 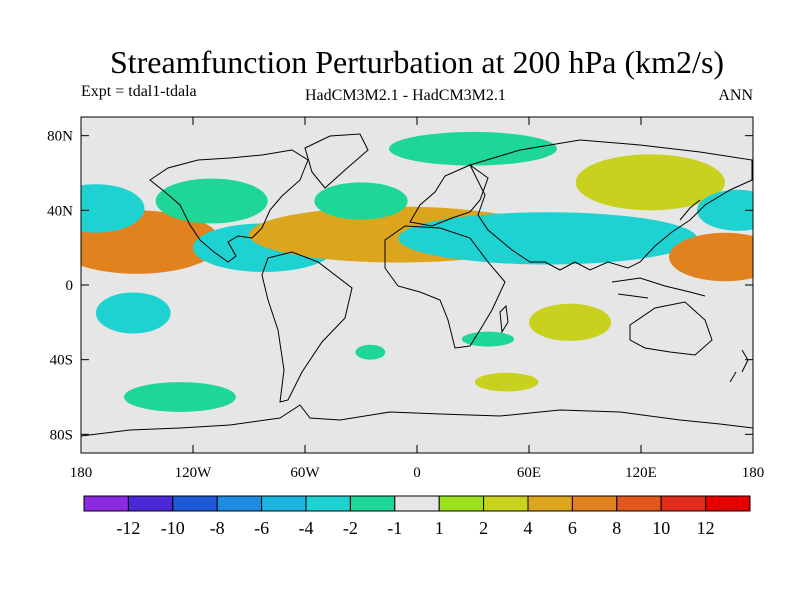 What do you see at coordinates (139, 91) in the screenshot?
I see `experiment-label: Expt = tdal1-tdala` at bounding box center [139, 91].